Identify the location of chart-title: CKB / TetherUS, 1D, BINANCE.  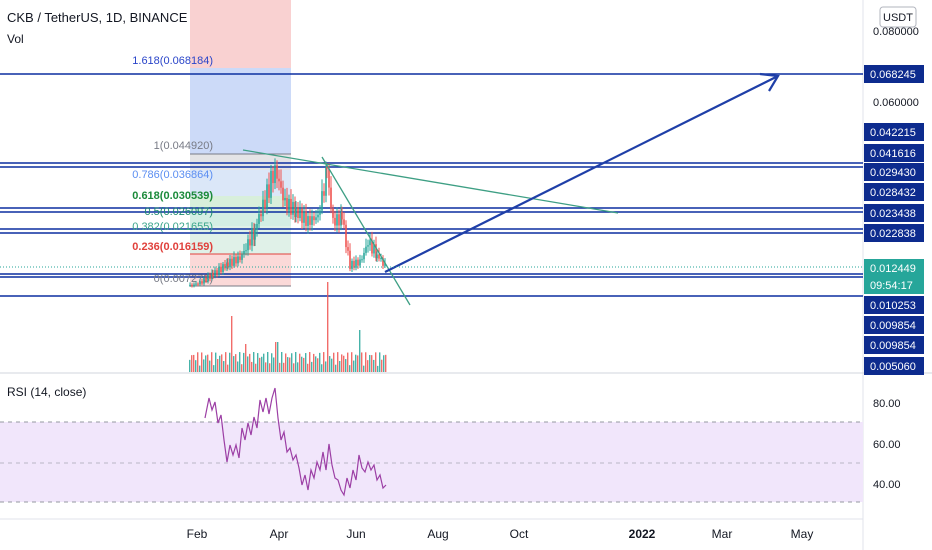
(97, 17).